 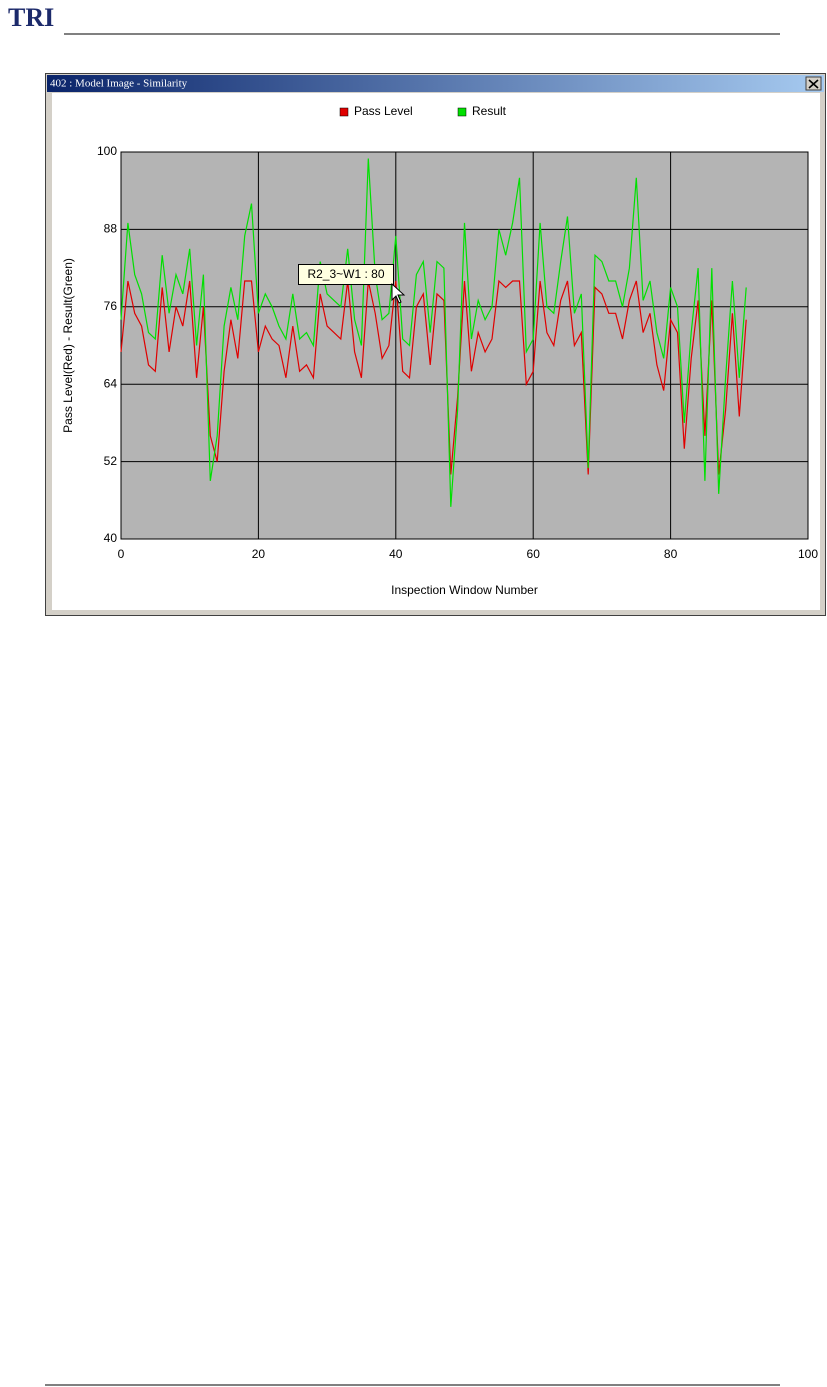 I want to click on y-axis-label: Pass Level(Red) - Result(Green), so click(x=68, y=345).